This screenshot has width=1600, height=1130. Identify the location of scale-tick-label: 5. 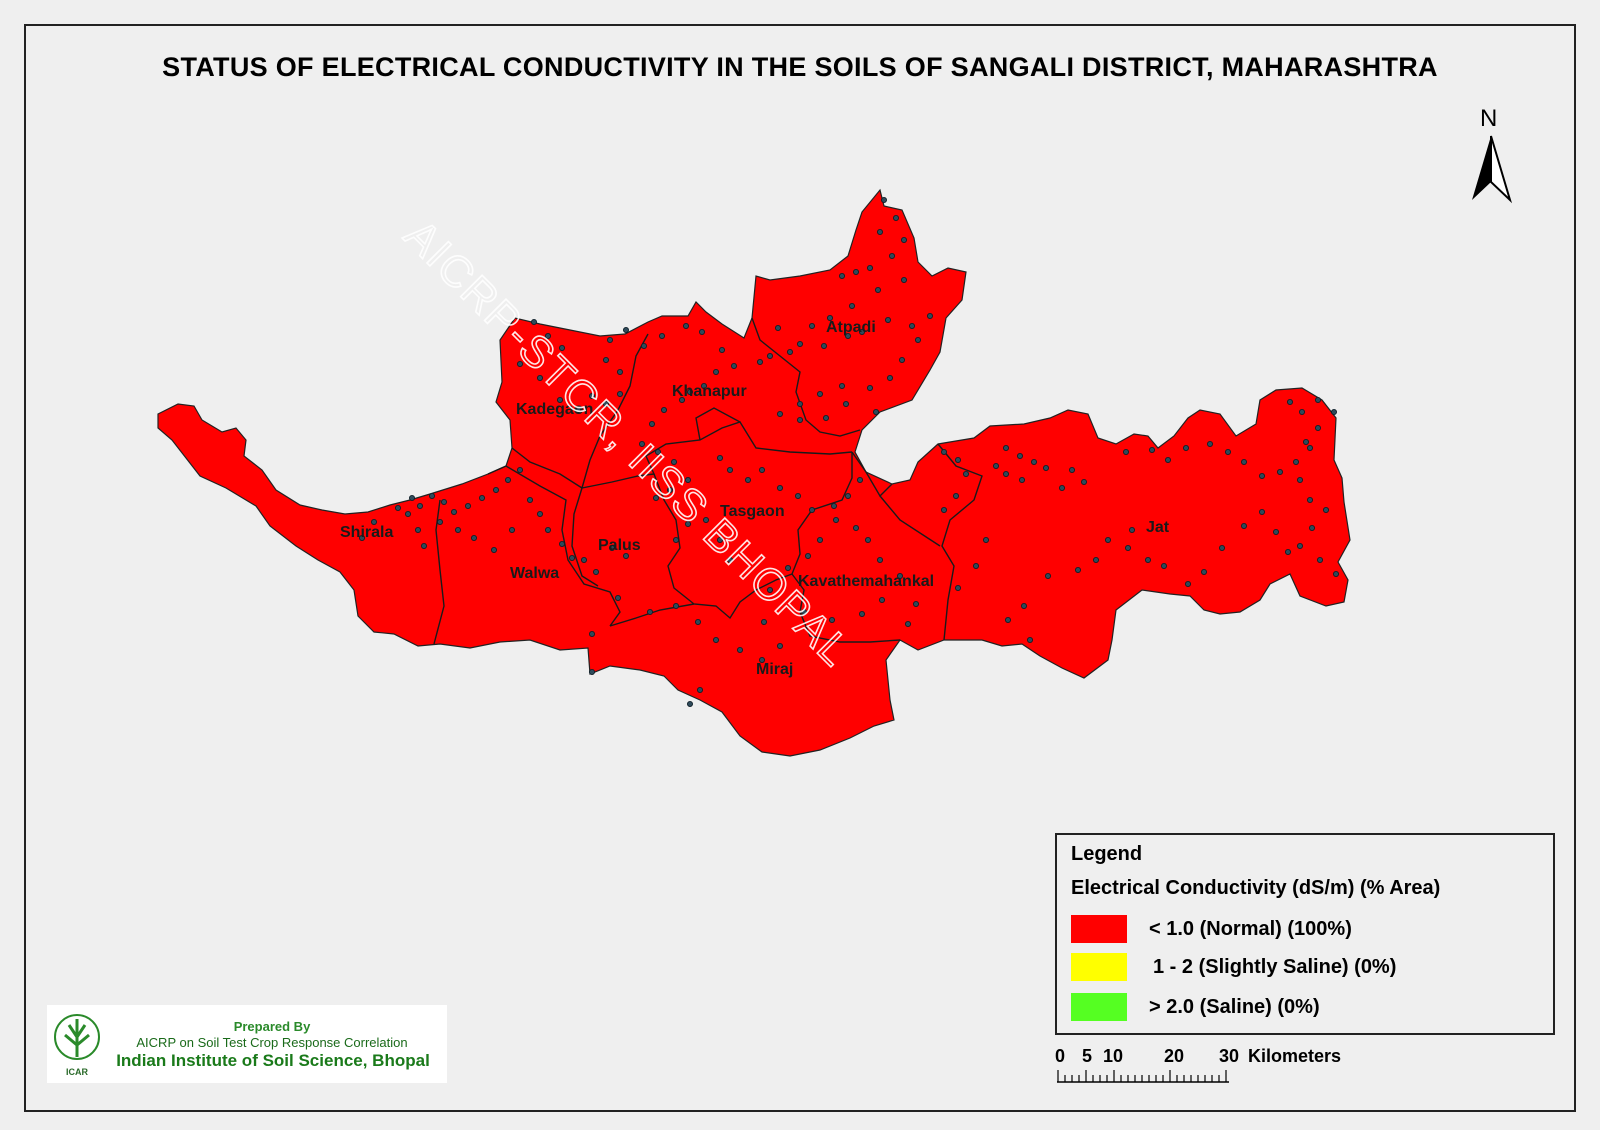
(1087, 1056).